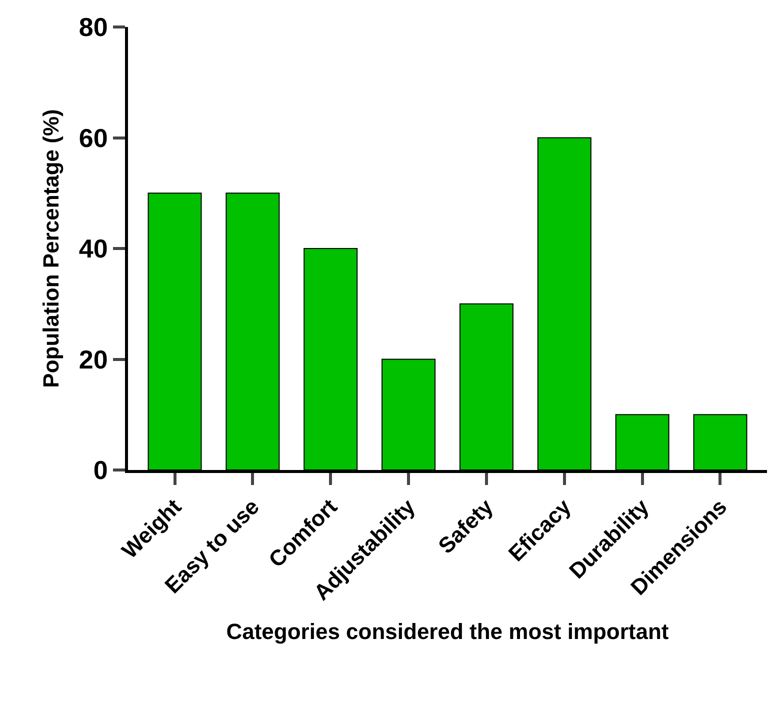 The width and height of the screenshot is (781, 707). Describe the element at coordinates (93, 27) in the screenshot. I see `y-tick-label: 80` at that location.